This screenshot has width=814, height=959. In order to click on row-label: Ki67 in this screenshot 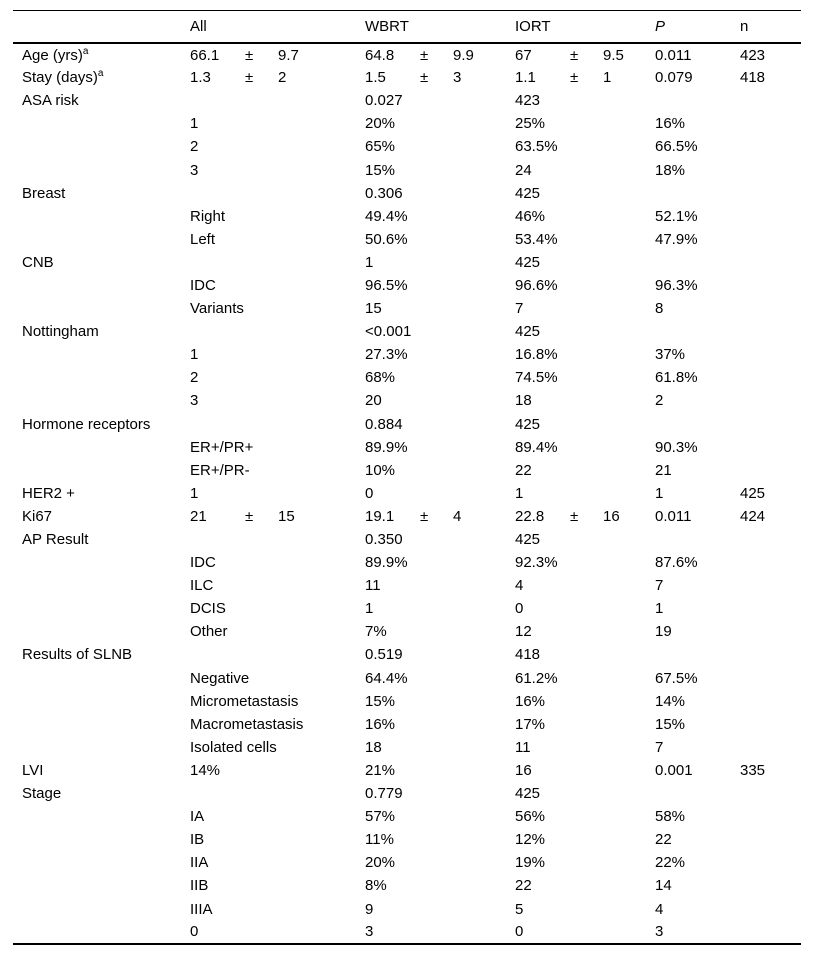, I will do `click(37, 516)`.